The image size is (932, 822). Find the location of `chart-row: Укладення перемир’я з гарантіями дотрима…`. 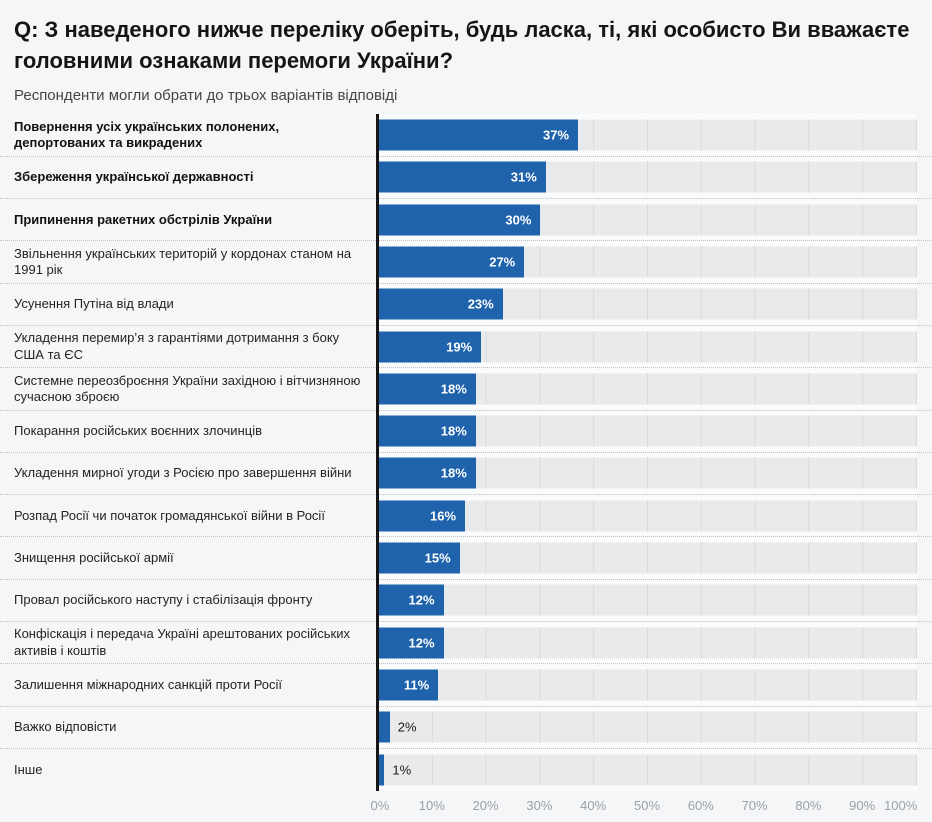

chart-row: Укладення перемир’я з гарантіями дотрима… is located at coordinates (466, 347).